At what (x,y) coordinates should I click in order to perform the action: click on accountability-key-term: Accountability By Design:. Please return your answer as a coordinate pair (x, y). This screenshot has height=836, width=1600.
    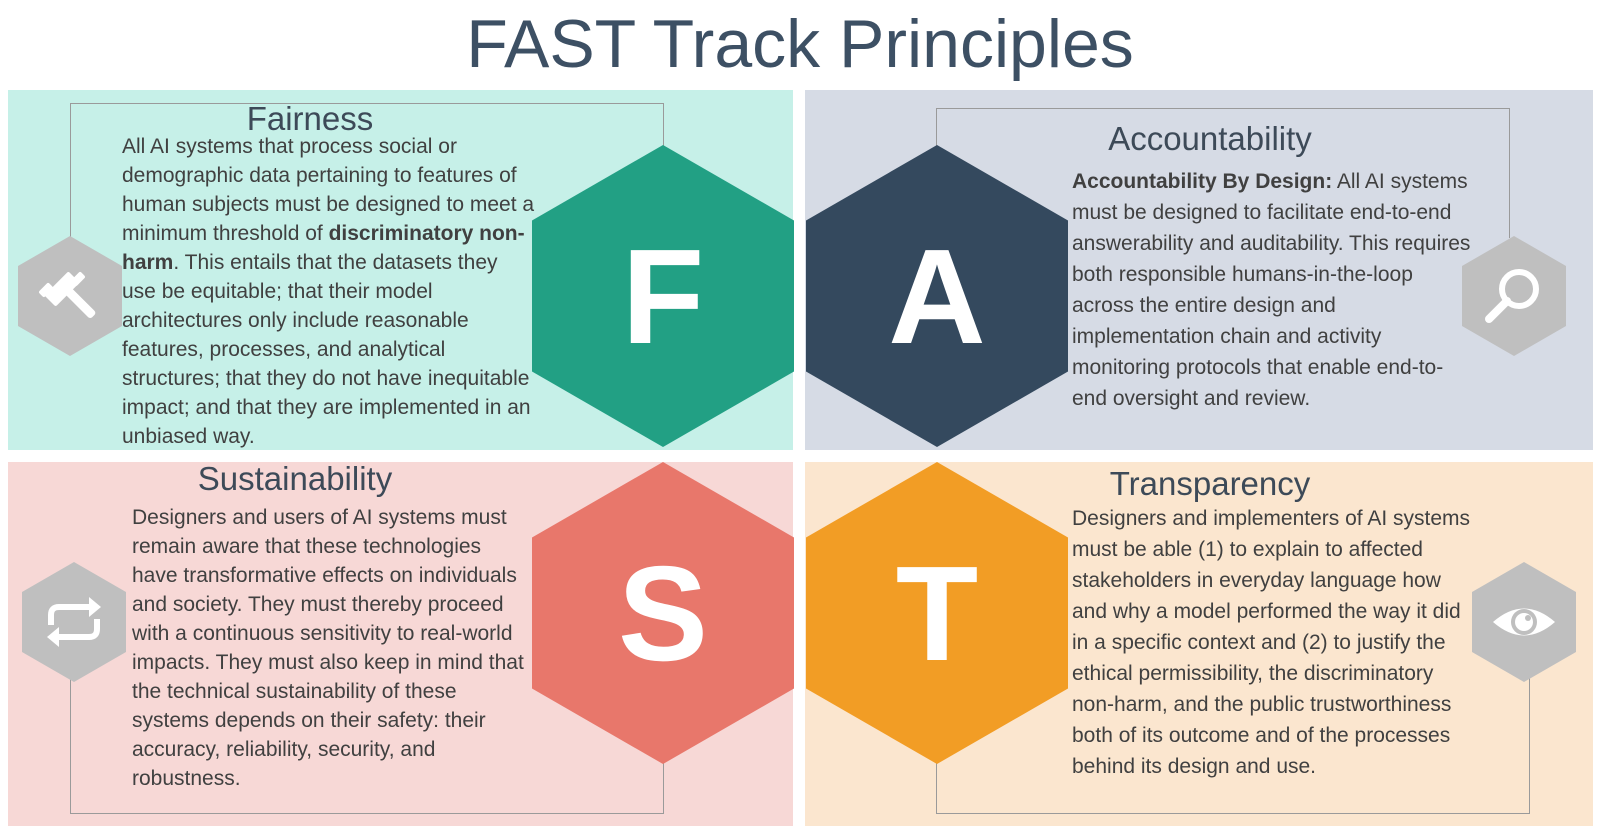
    Looking at the image, I should click on (1202, 181).